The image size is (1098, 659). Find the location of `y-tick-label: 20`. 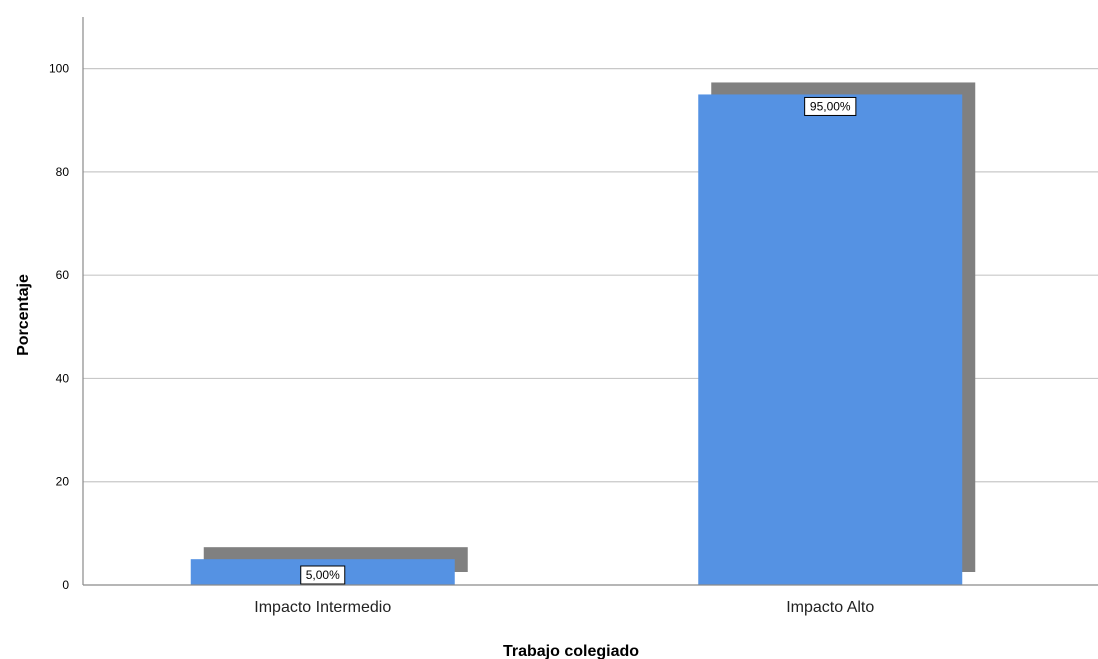

y-tick-label: 20 is located at coordinates (63, 482).